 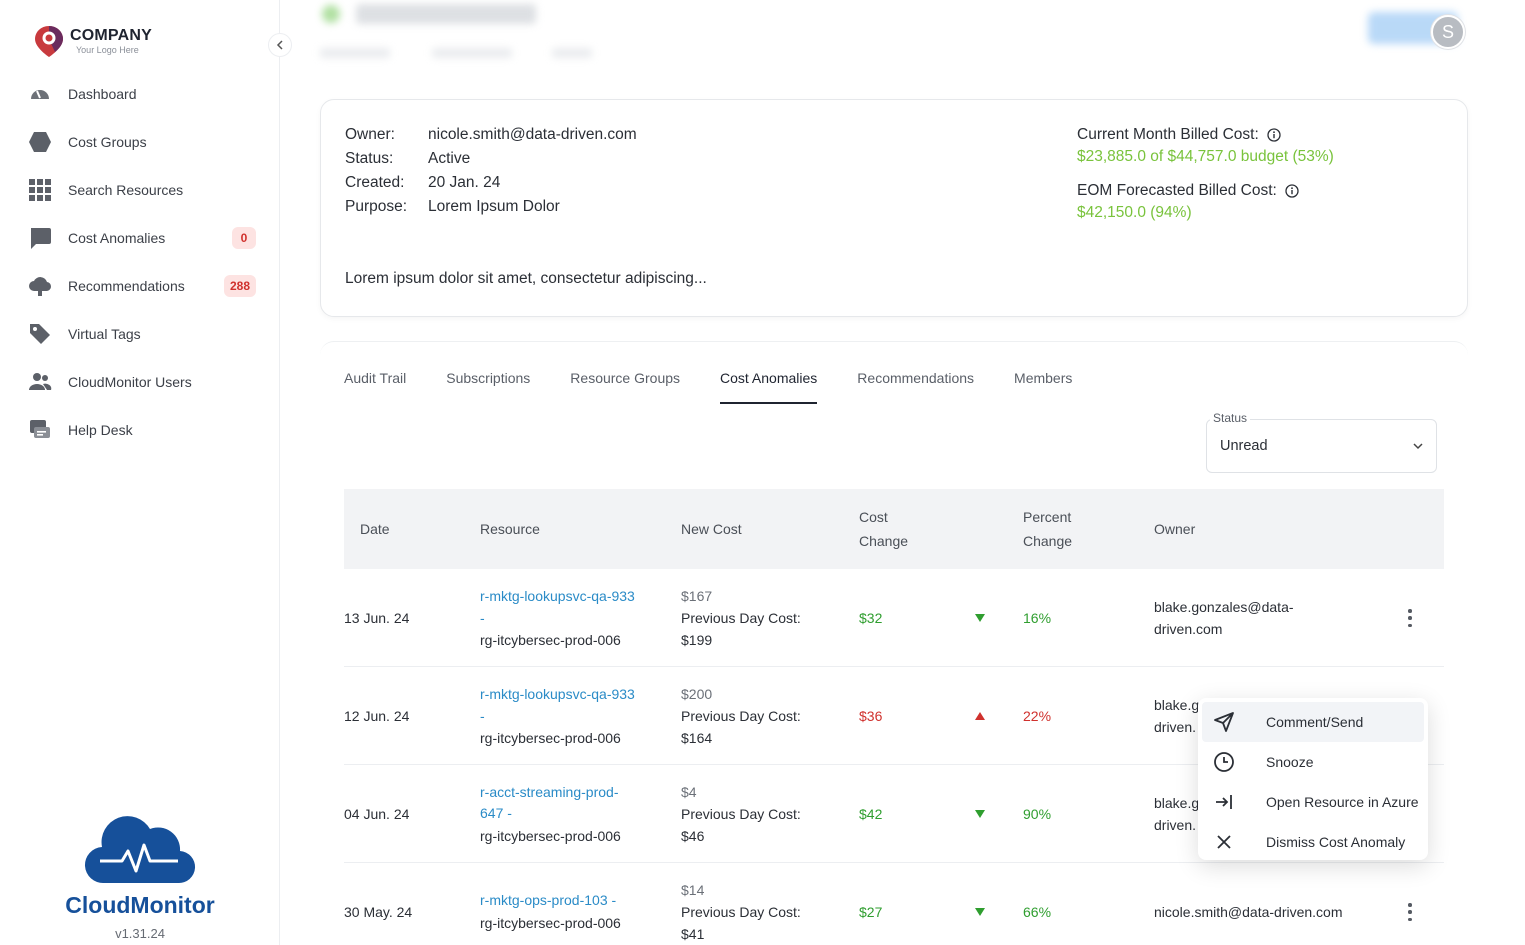 I want to click on status-select-value: Unread, so click(x=1244, y=446).